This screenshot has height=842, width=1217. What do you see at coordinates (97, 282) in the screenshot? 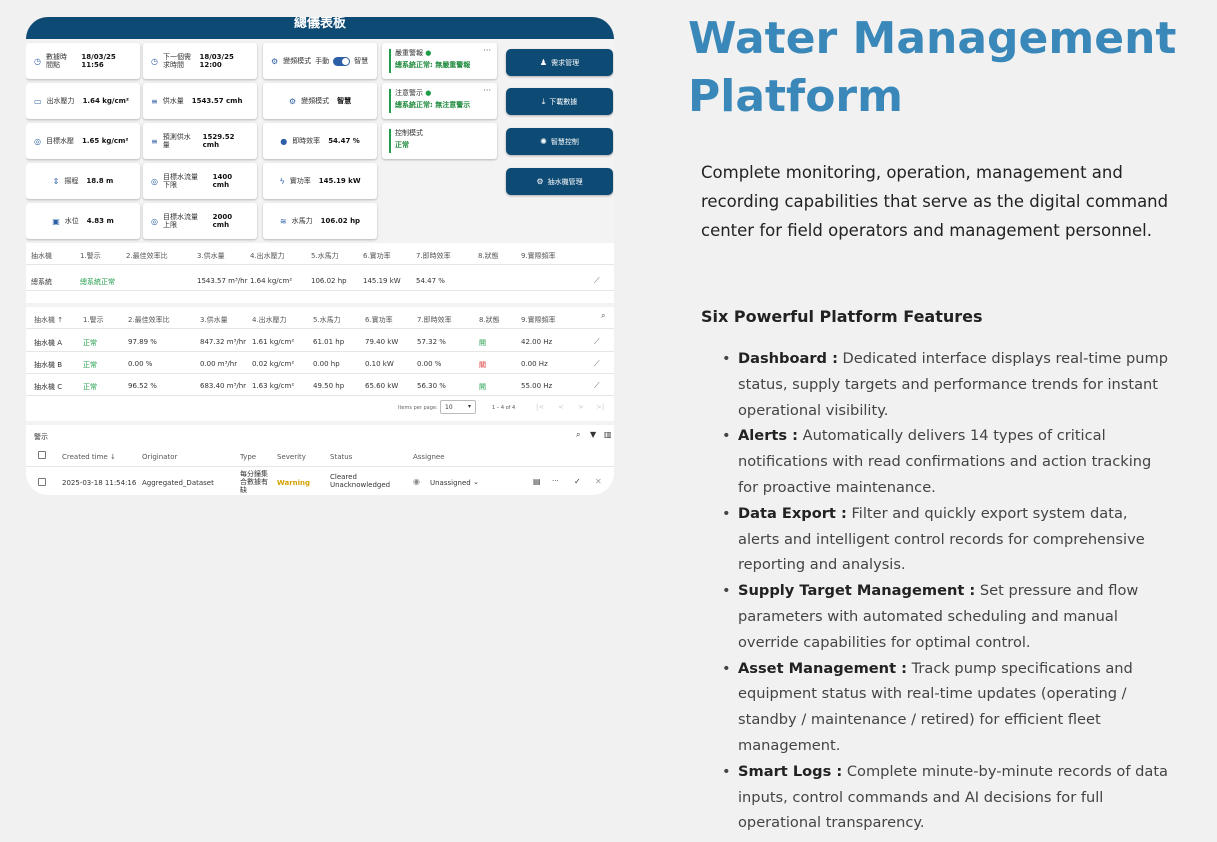
I see `cell-alert: 總系統正常` at bounding box center [97, 282].